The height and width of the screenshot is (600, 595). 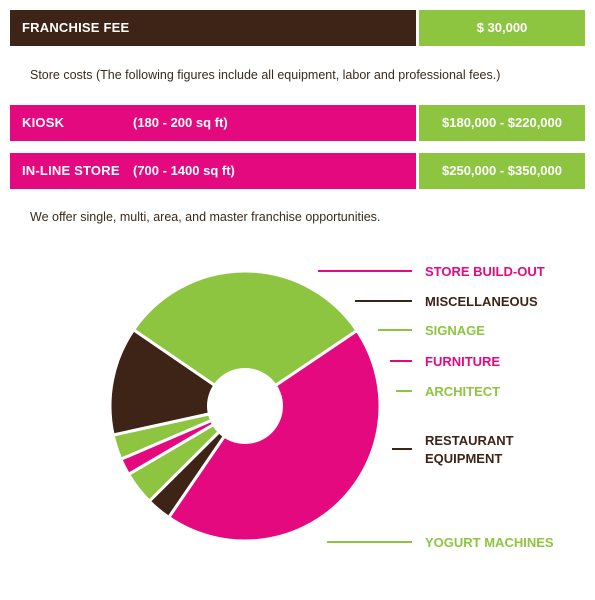 What do you see at coordinates (485, 271) in the screenshot?
I see `legend-label-store-build-out: STORE BUILD-OUT` at bounding box center [485, 271].